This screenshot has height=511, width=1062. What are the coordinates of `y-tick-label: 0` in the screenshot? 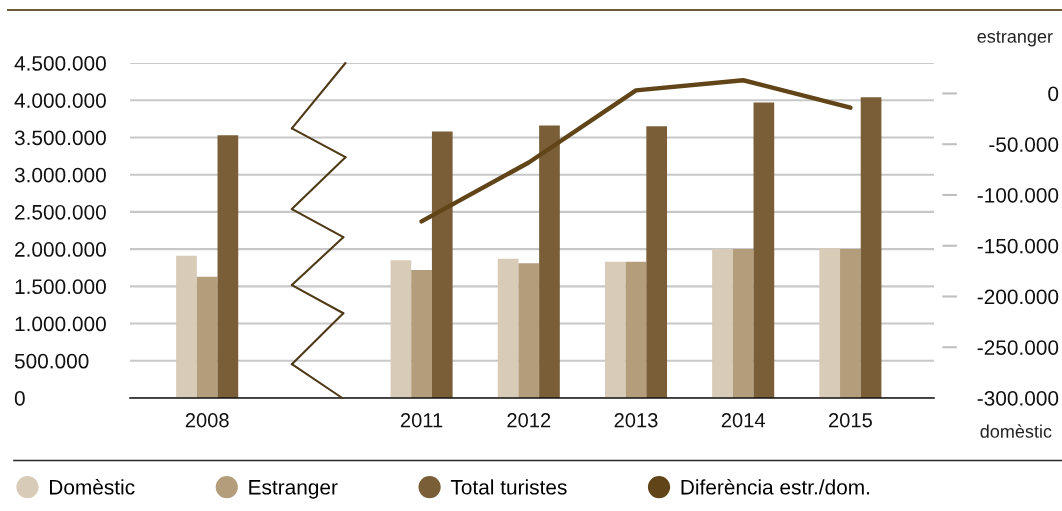 It's located at (19, 398).